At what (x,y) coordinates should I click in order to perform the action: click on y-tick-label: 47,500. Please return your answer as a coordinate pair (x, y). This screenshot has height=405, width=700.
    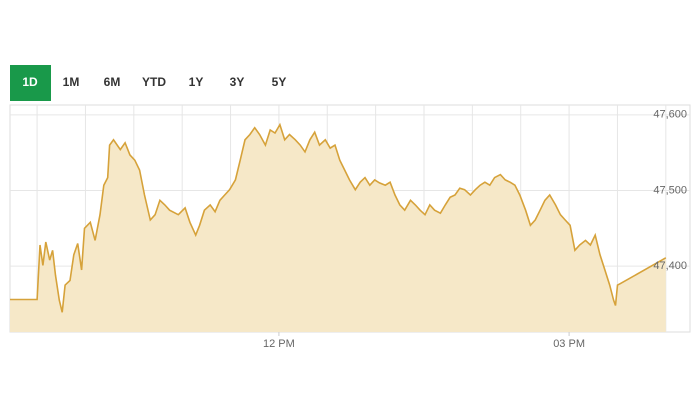
    Looking at the image, I should click on (670, 190).